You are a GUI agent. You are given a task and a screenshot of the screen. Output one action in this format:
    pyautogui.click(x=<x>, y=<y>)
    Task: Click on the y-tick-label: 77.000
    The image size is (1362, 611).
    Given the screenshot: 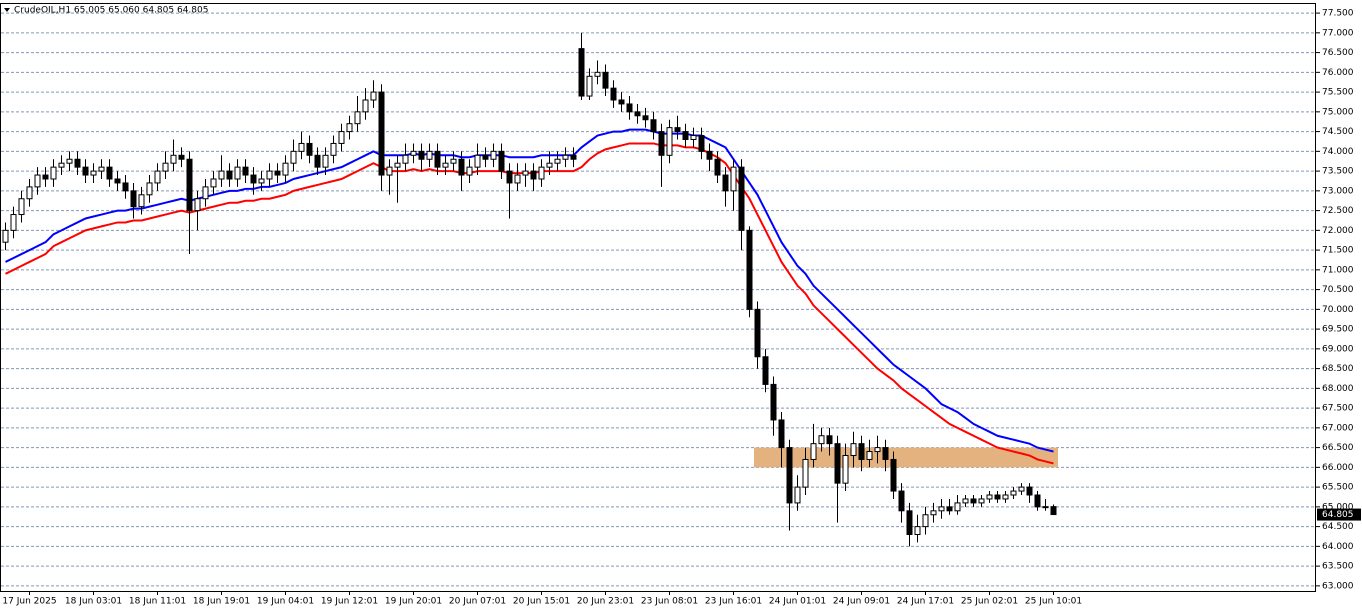 What is the action you would take?
    pyautogui.click(x=1338, y=33)
    